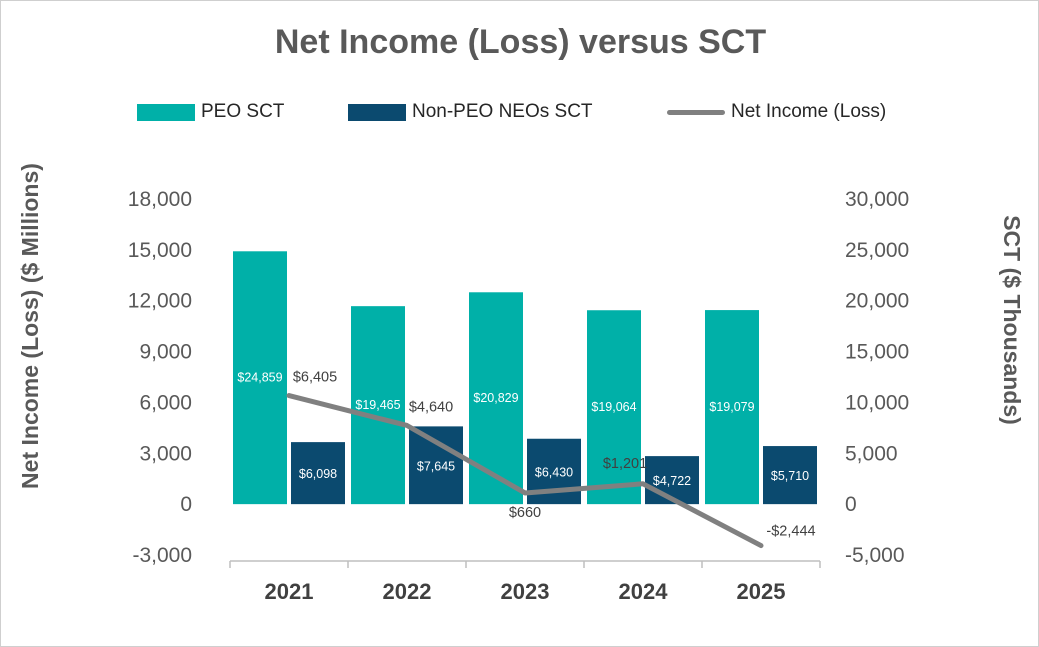 The width and height of the screenshot is (1039, 647). I want to click on data-label-non-peo-sct: $4,722, so click(672, 481).